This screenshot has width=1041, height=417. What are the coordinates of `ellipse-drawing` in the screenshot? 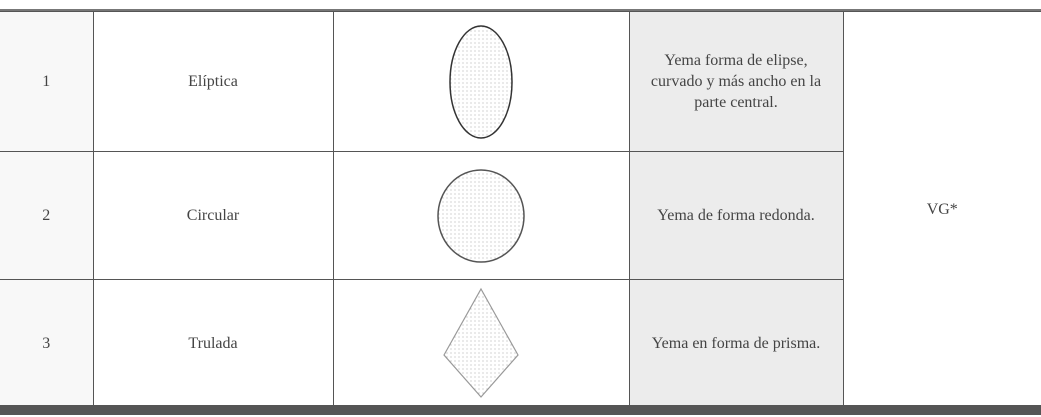 It's located at (481, 81).